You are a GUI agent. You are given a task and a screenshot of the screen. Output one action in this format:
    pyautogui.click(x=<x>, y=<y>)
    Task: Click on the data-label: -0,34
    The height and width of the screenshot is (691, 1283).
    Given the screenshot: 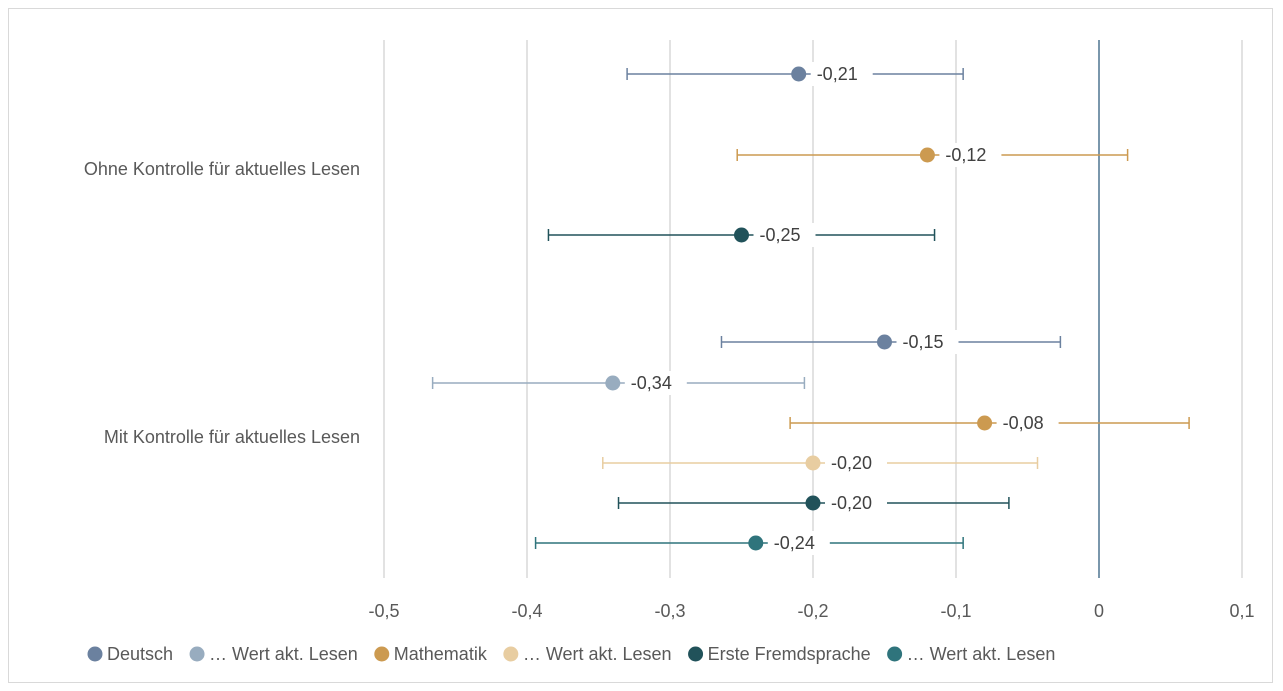 What is the action you would take?
    pyautogui.click(x=651, y=383)
    